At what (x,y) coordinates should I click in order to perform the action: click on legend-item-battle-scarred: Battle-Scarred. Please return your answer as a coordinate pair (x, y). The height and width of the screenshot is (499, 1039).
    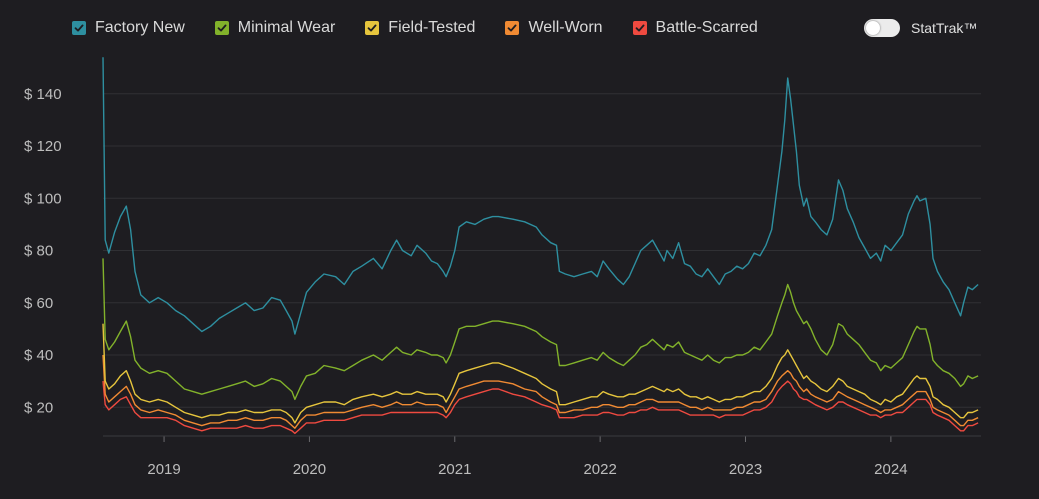
    Looking at the image, I should click on (695, 28).